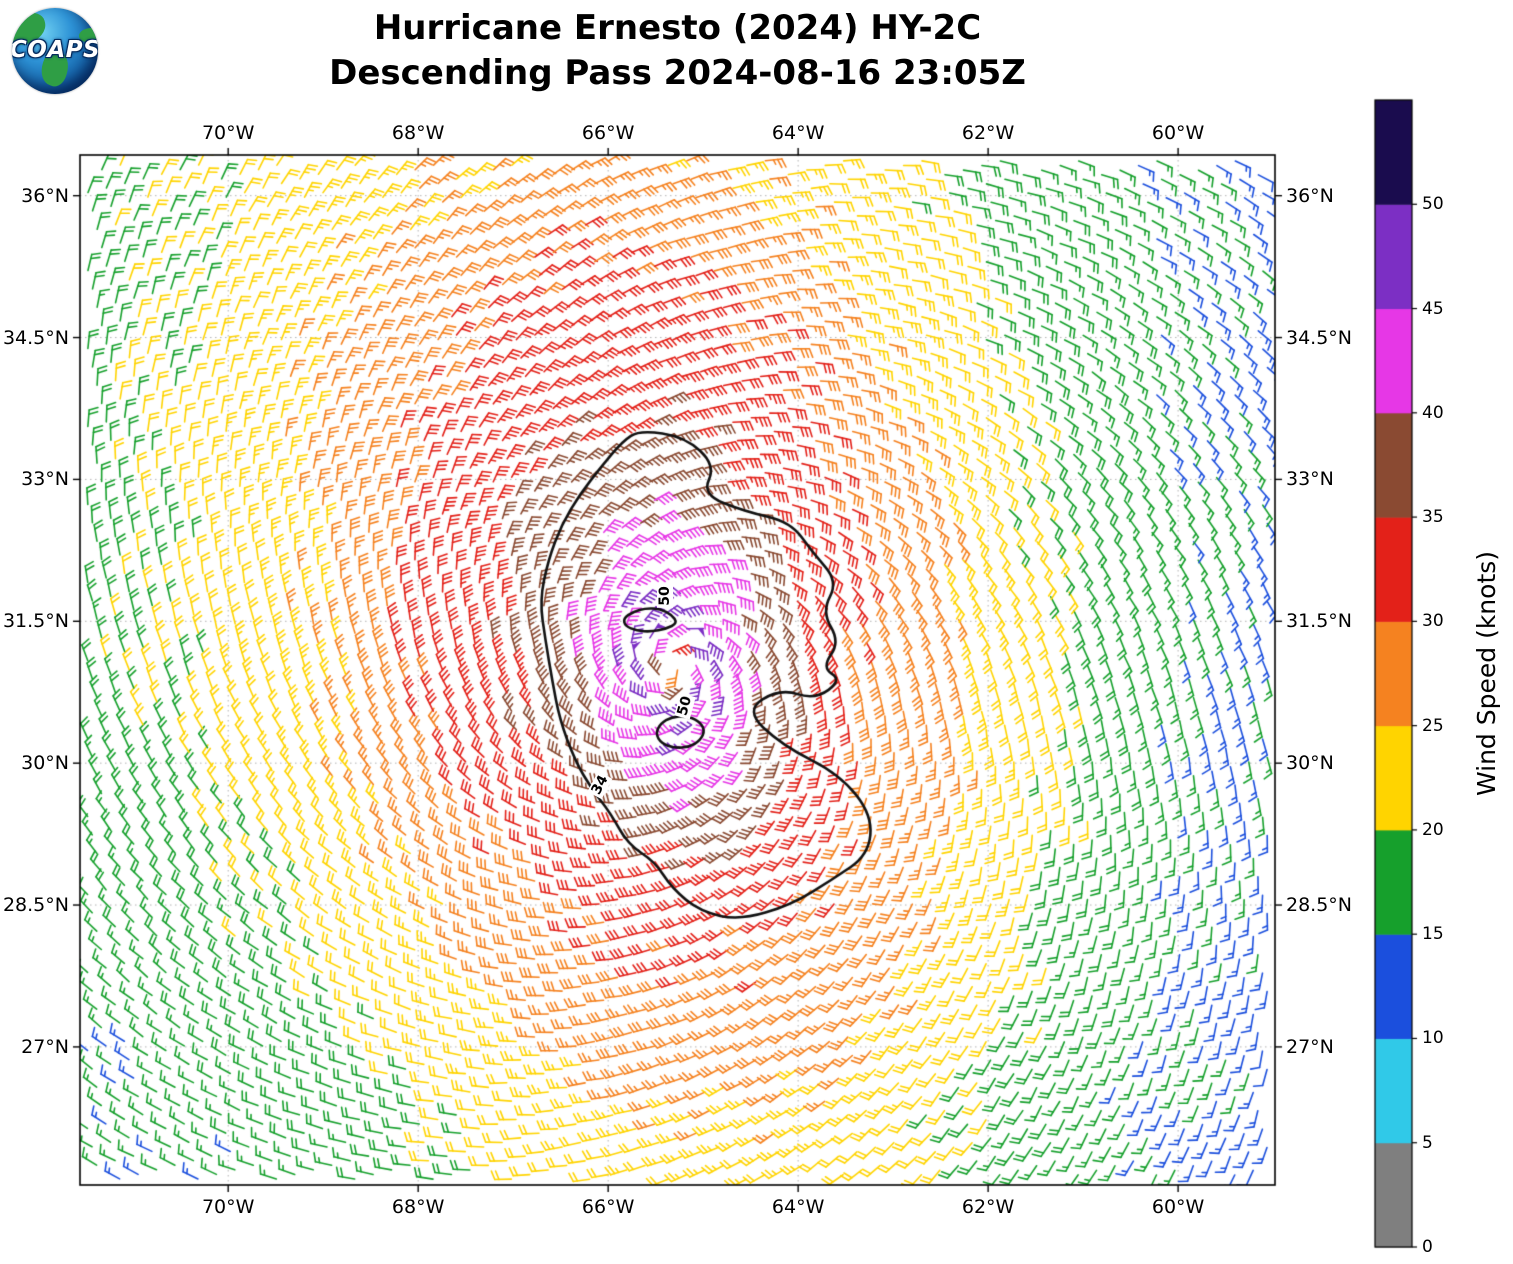 Image resolution: width=1513 pixels, height=1264 pixels. Describe the element at coordinates (1178, 133) in the screenshot. I see `x-tick-label-top: 60°W` at that location.